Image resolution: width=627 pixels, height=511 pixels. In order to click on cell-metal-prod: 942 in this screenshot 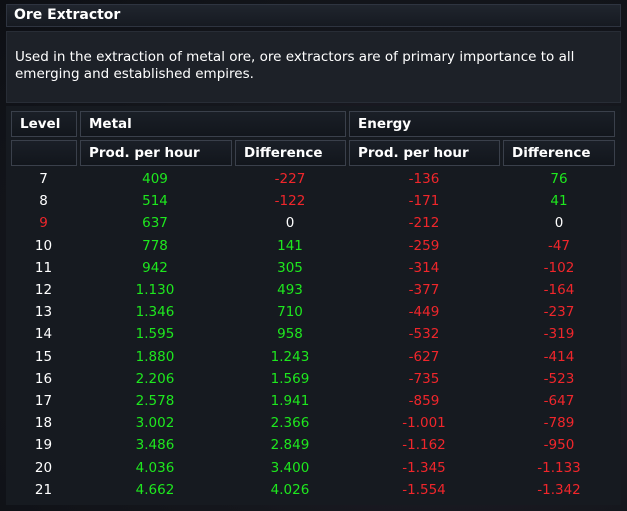, I will do `click(155, 267)`.